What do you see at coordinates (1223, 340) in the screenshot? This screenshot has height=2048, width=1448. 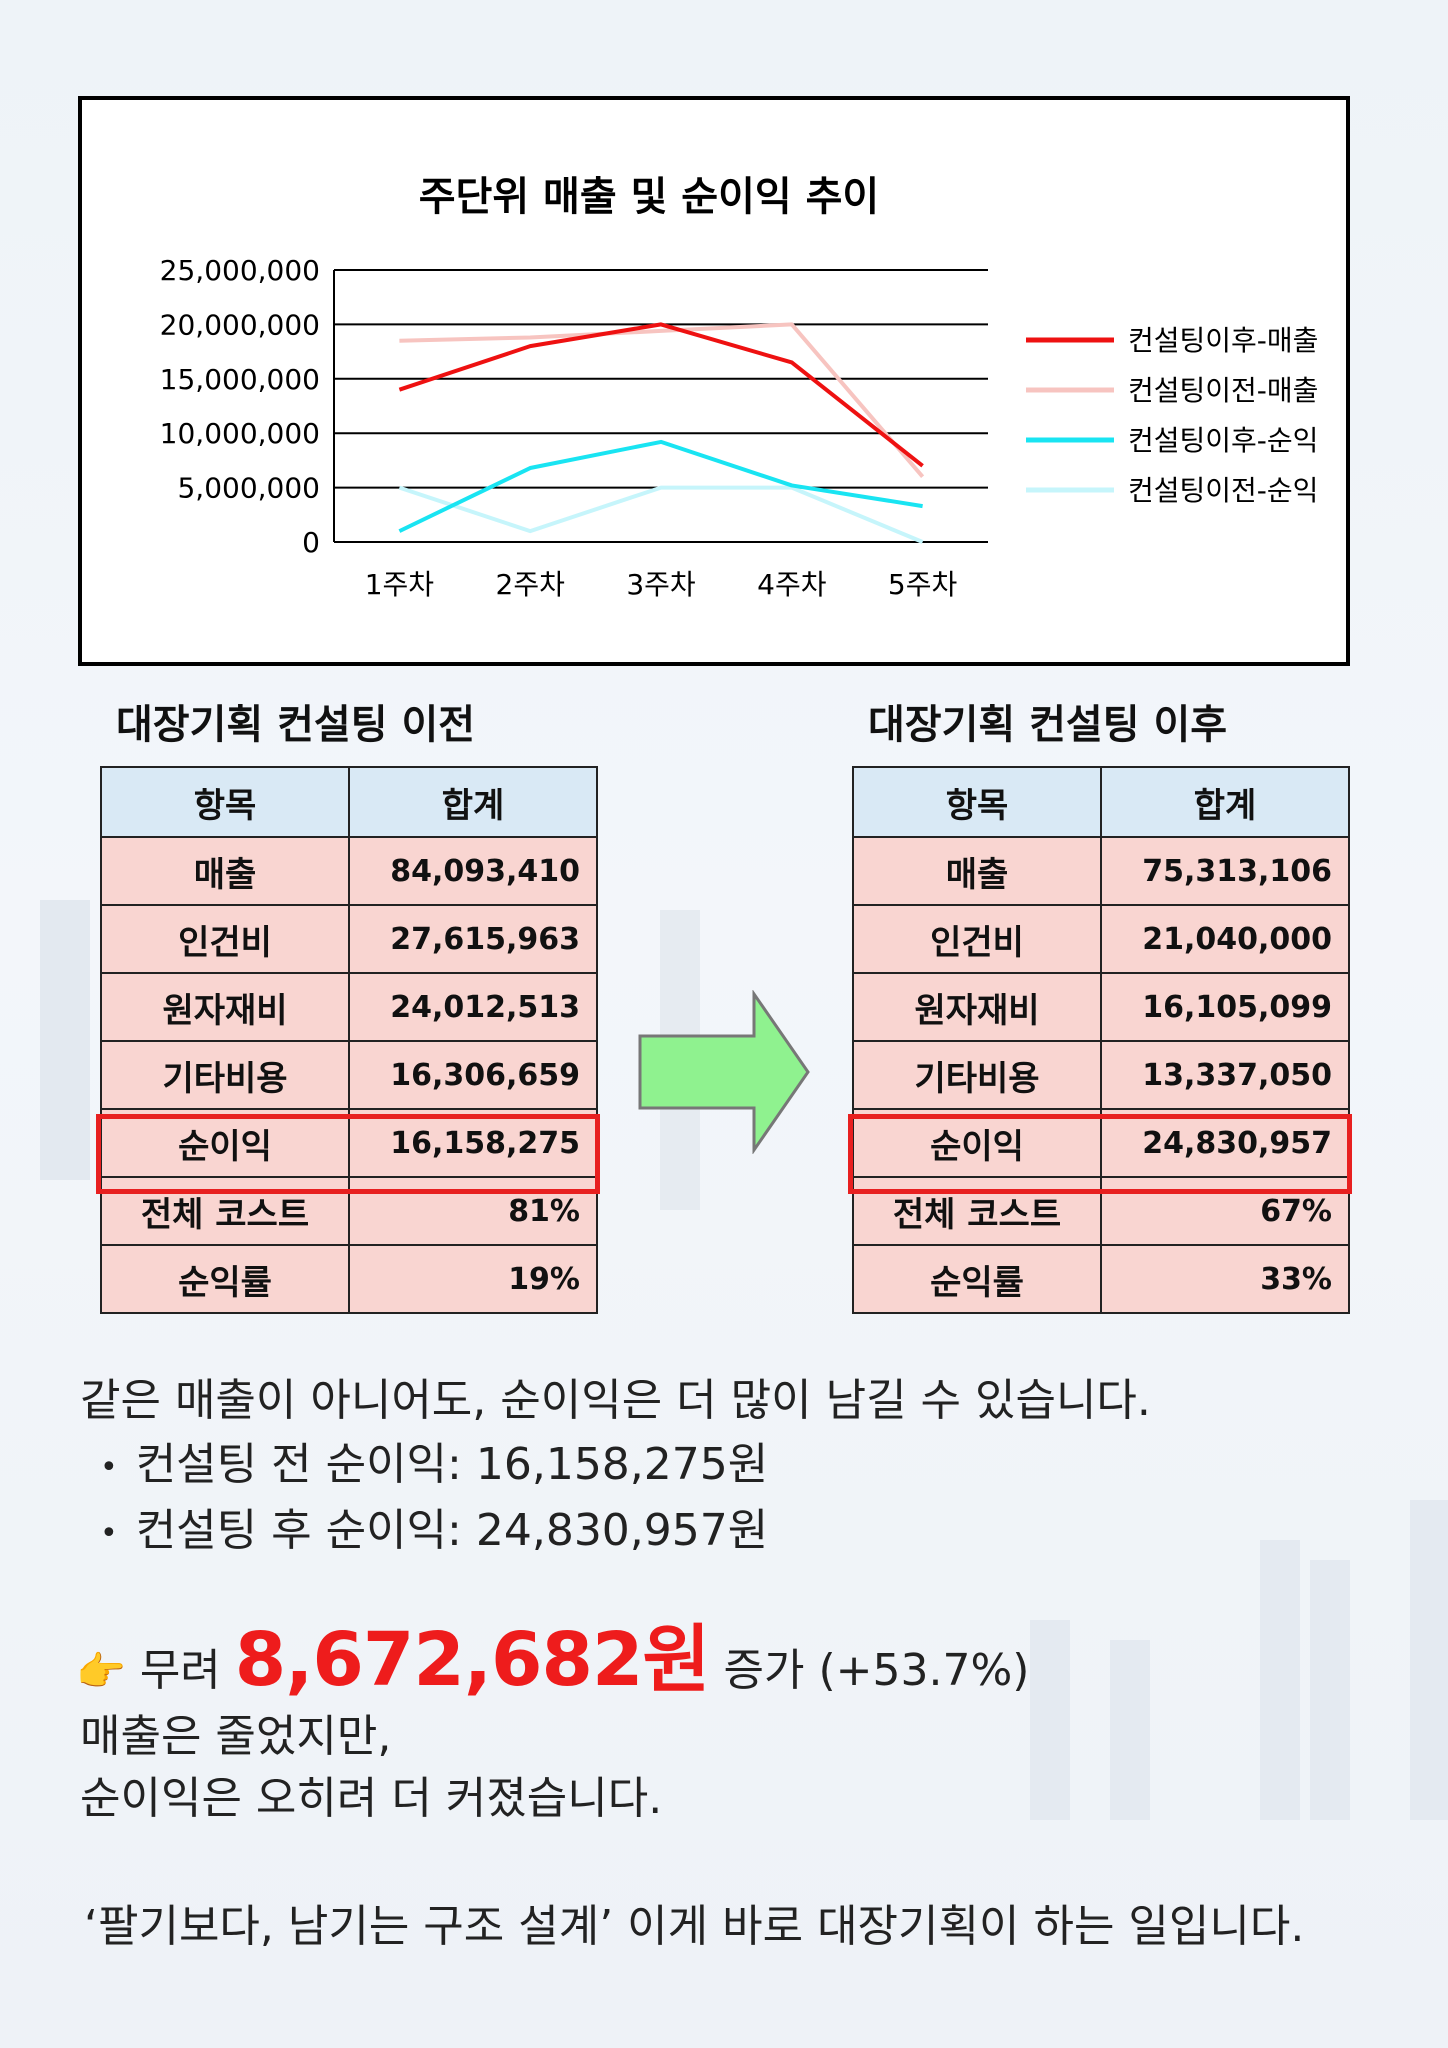 I see `legend-label: 컨설팅이후-매출` at bounding box center [1223, 340].